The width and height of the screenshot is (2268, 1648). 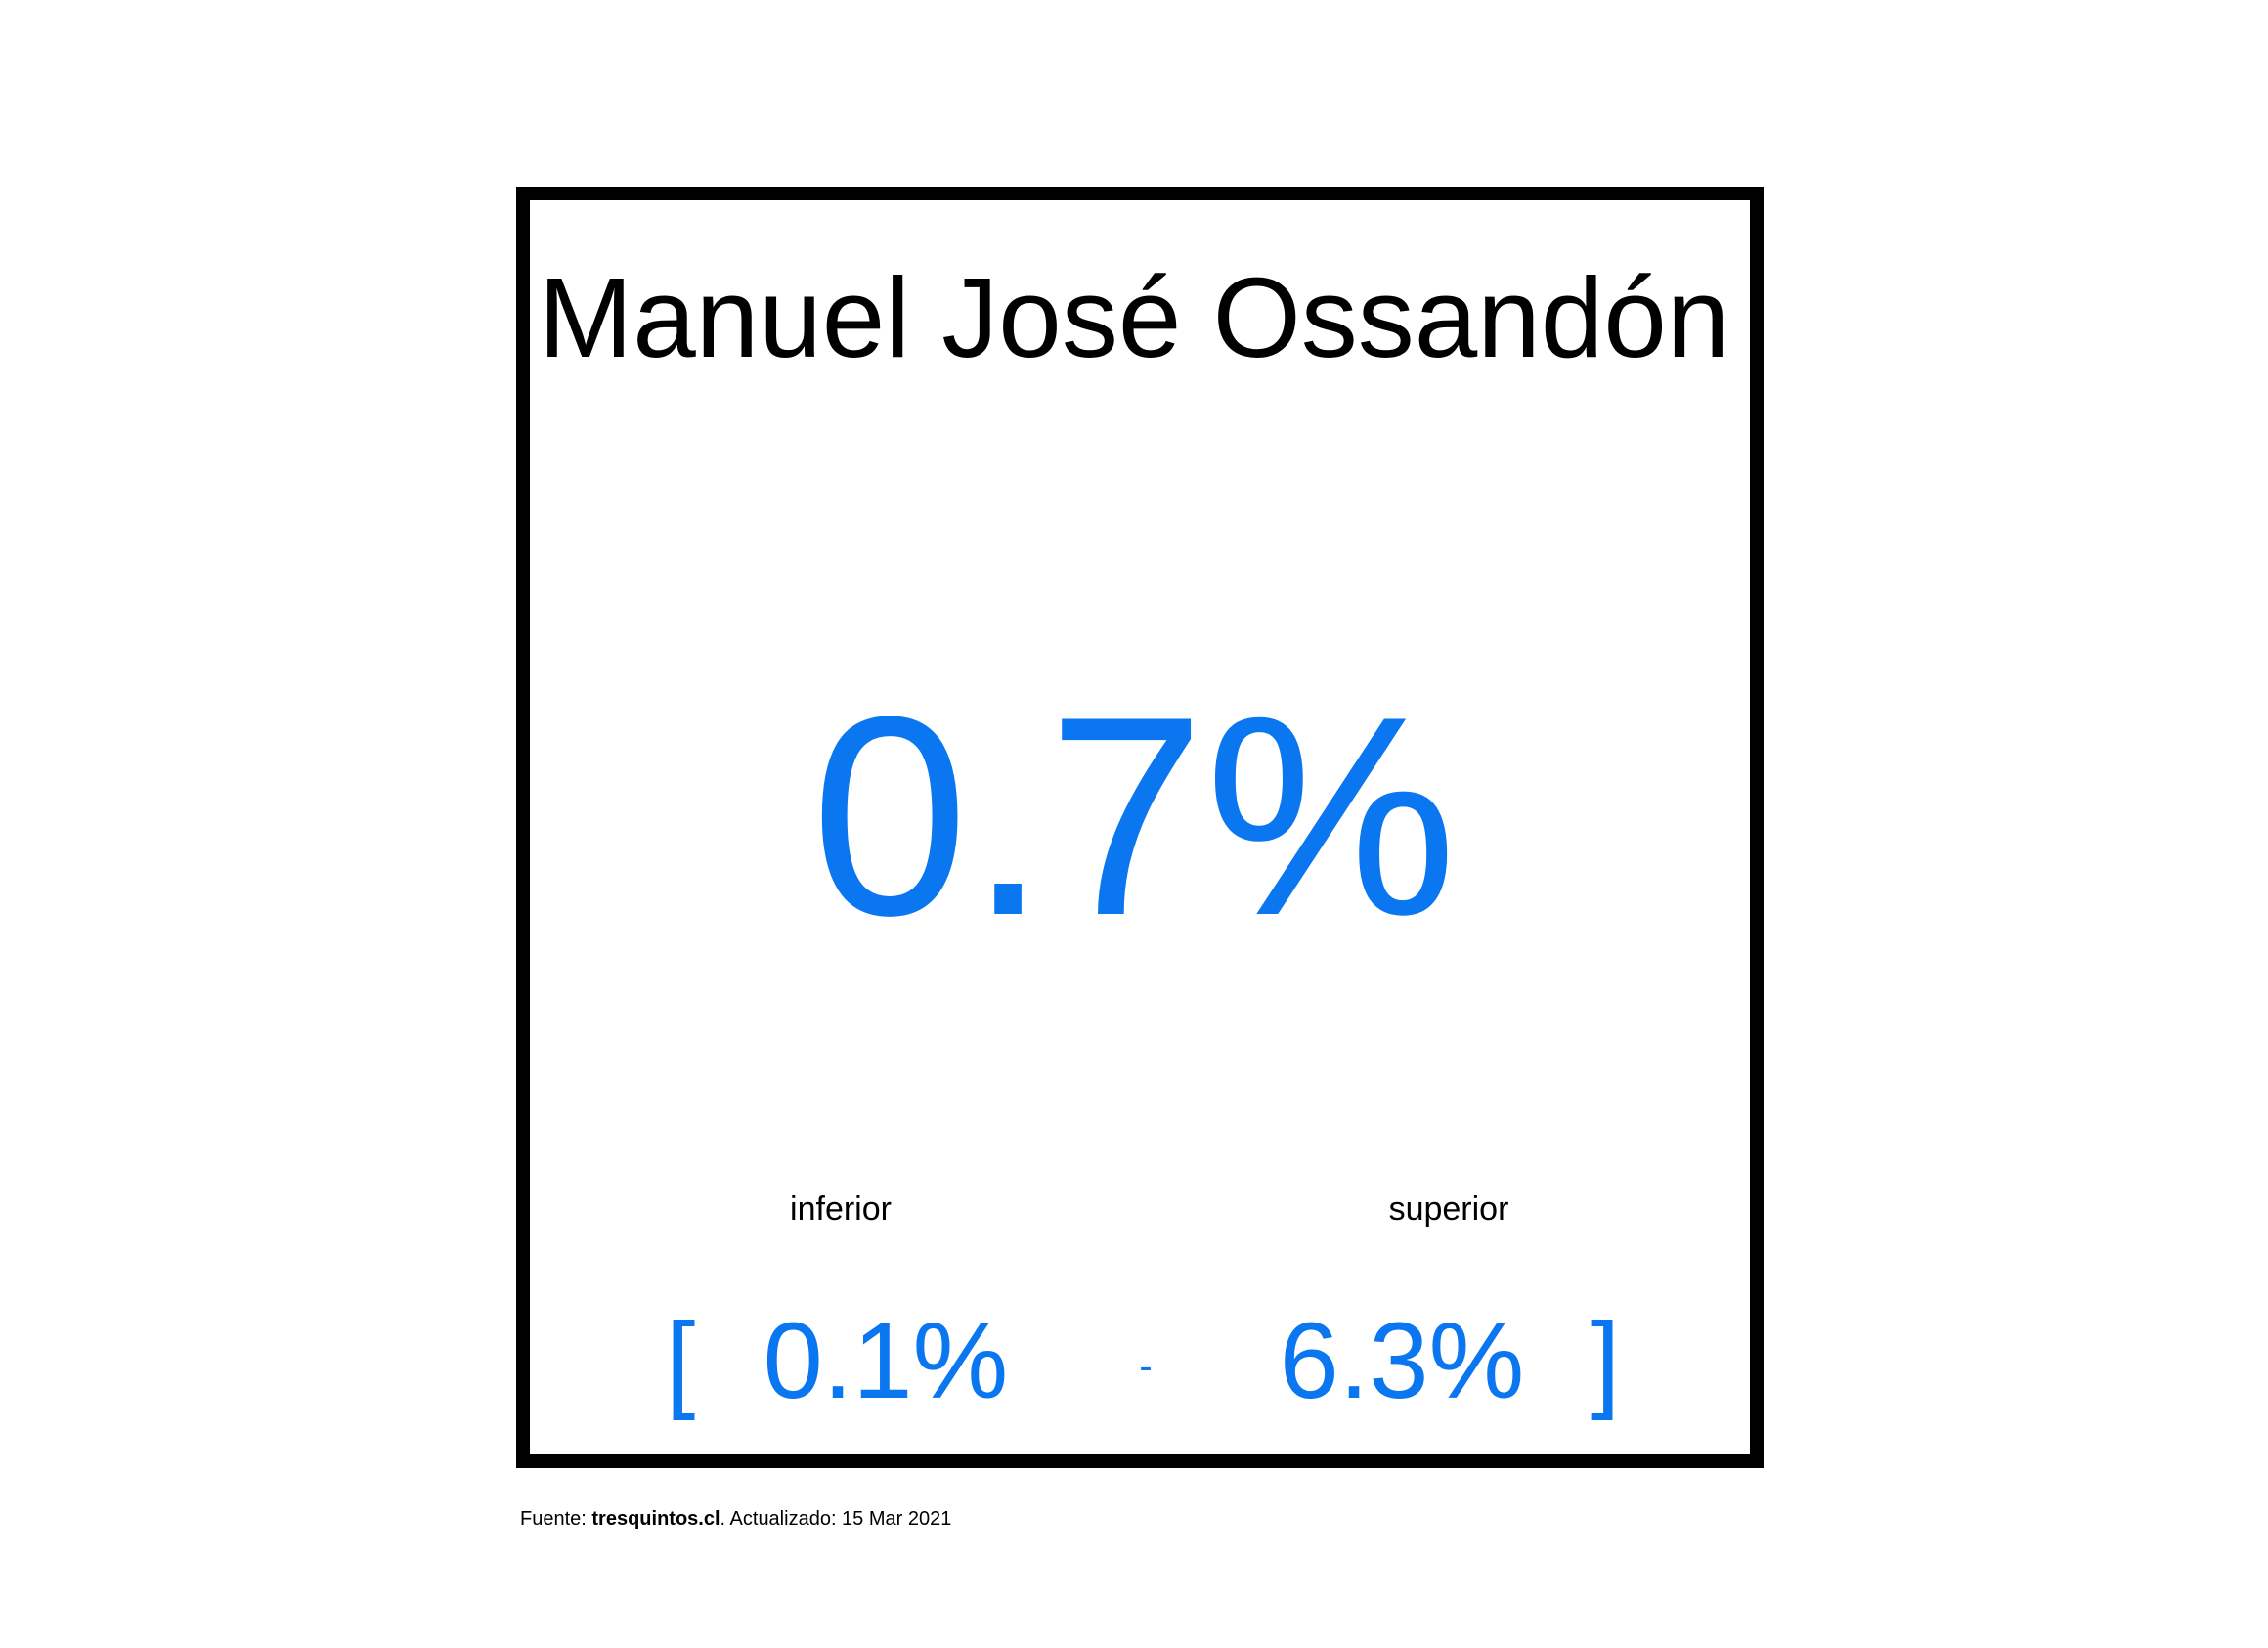 I want to click on upper-bound-value: 6.3%, so click(x=1402, y=1361).